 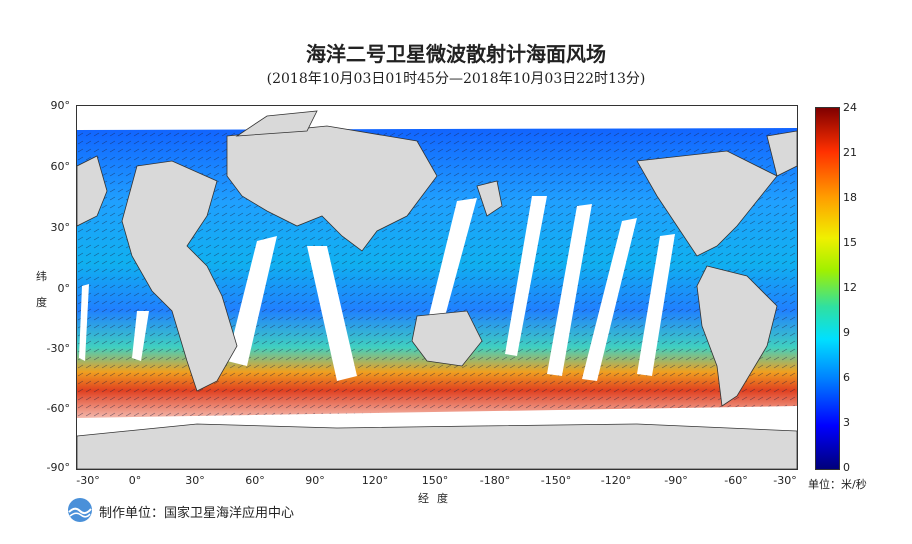 What do you see at coordinates (837, 484) in the screenshot?
I see `colorbar-unit: 单位：米/秒` at bounding box center [837, 484].